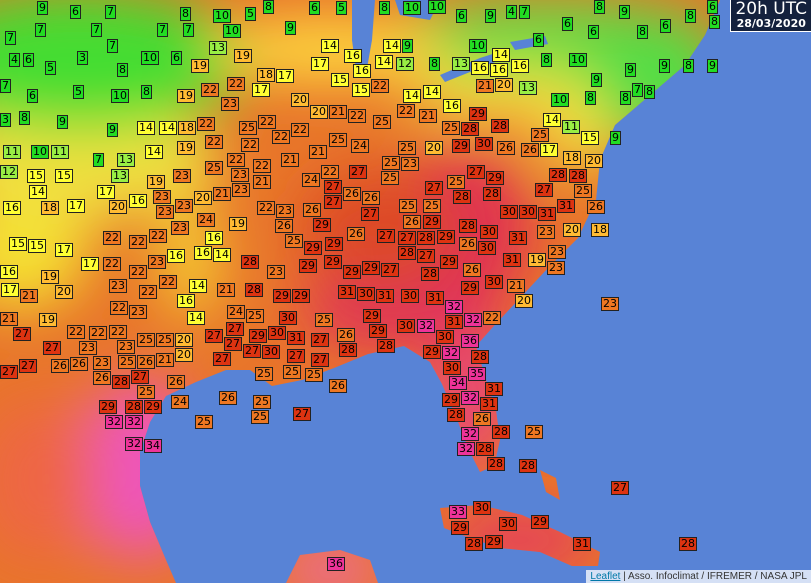 The width and height of the screenshot is (811, 583). Describe the element at coordinates (477, 374) in the screenshot. I see `station-temperature-label: 35` at that location.